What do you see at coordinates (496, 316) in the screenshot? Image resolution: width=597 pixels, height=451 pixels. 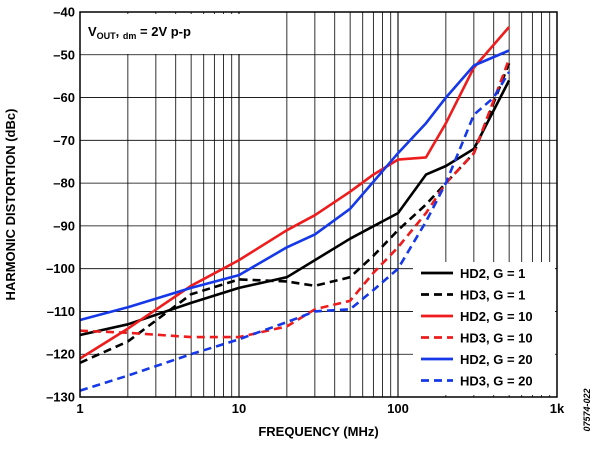 I see `legend-label: HD2, G = 10` at bounding box center [496, 316].